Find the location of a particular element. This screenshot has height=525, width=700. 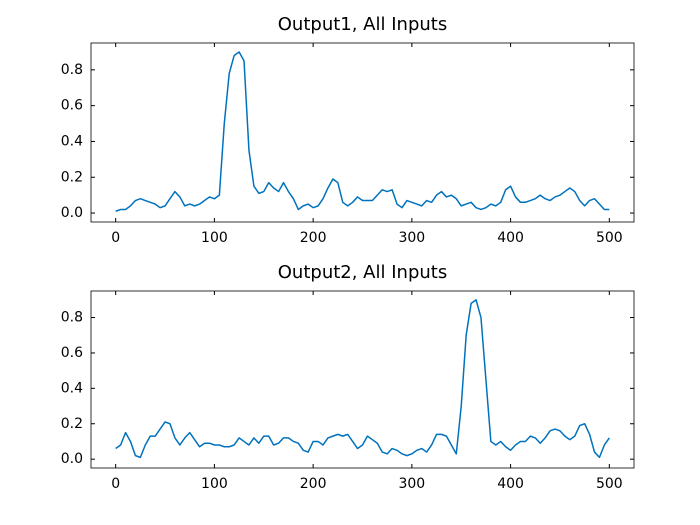

chart-title: Output1, All Inputs is located at coordinates (362, 24).